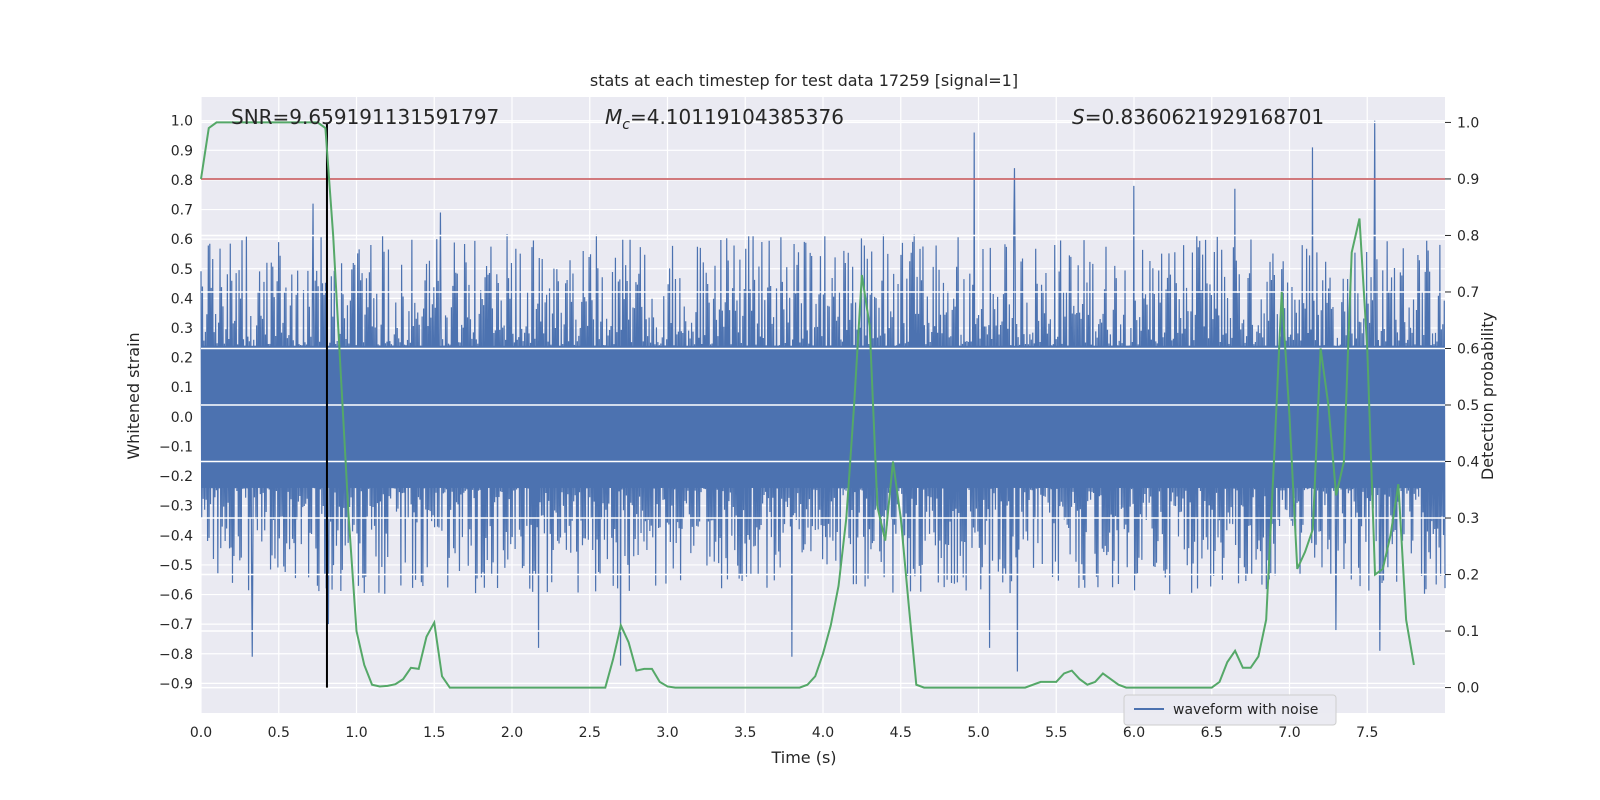 The height and width of the screenshot is (800, 1600). Describe the element at coordinates (201, 733) in the screenshot. I see `x-tick-label: 0.0` at that location.